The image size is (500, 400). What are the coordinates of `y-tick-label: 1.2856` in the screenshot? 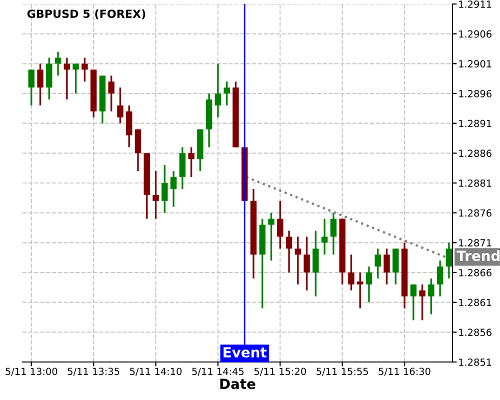 It's located at (475, 332).